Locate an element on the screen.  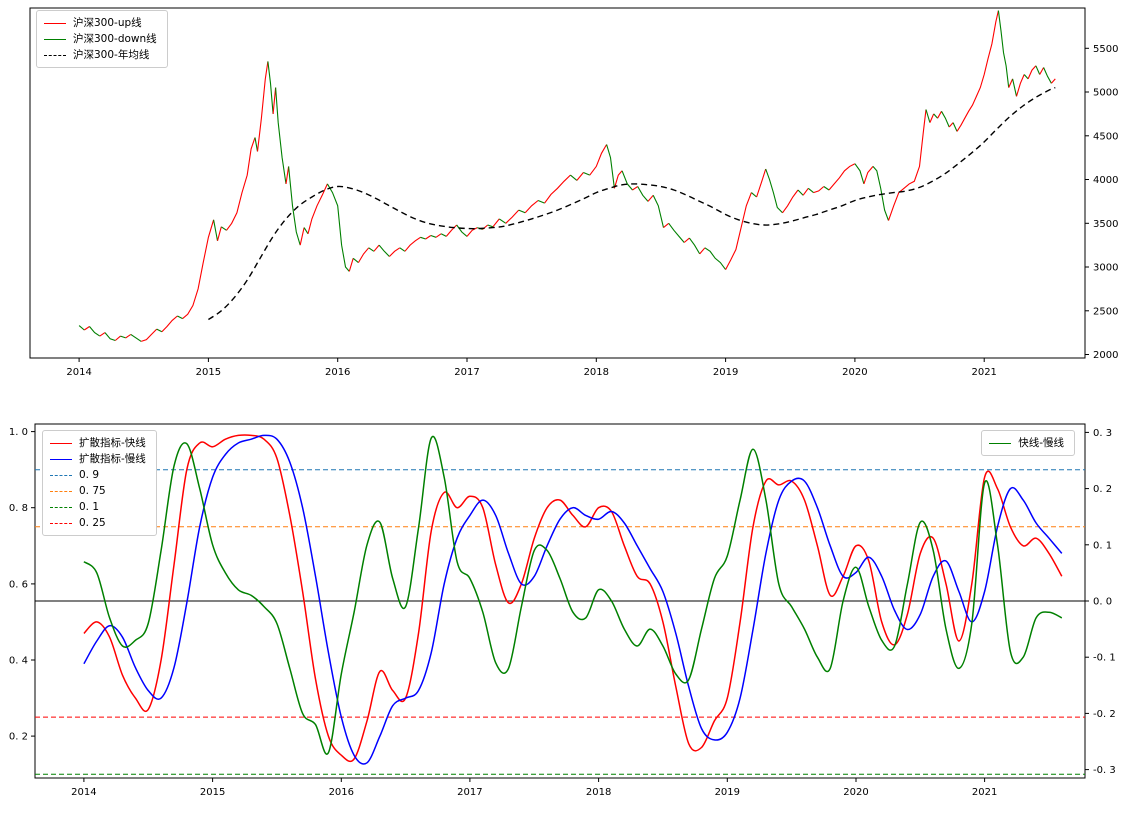
tick-label: 2019 is located at coordinates (727, 792).